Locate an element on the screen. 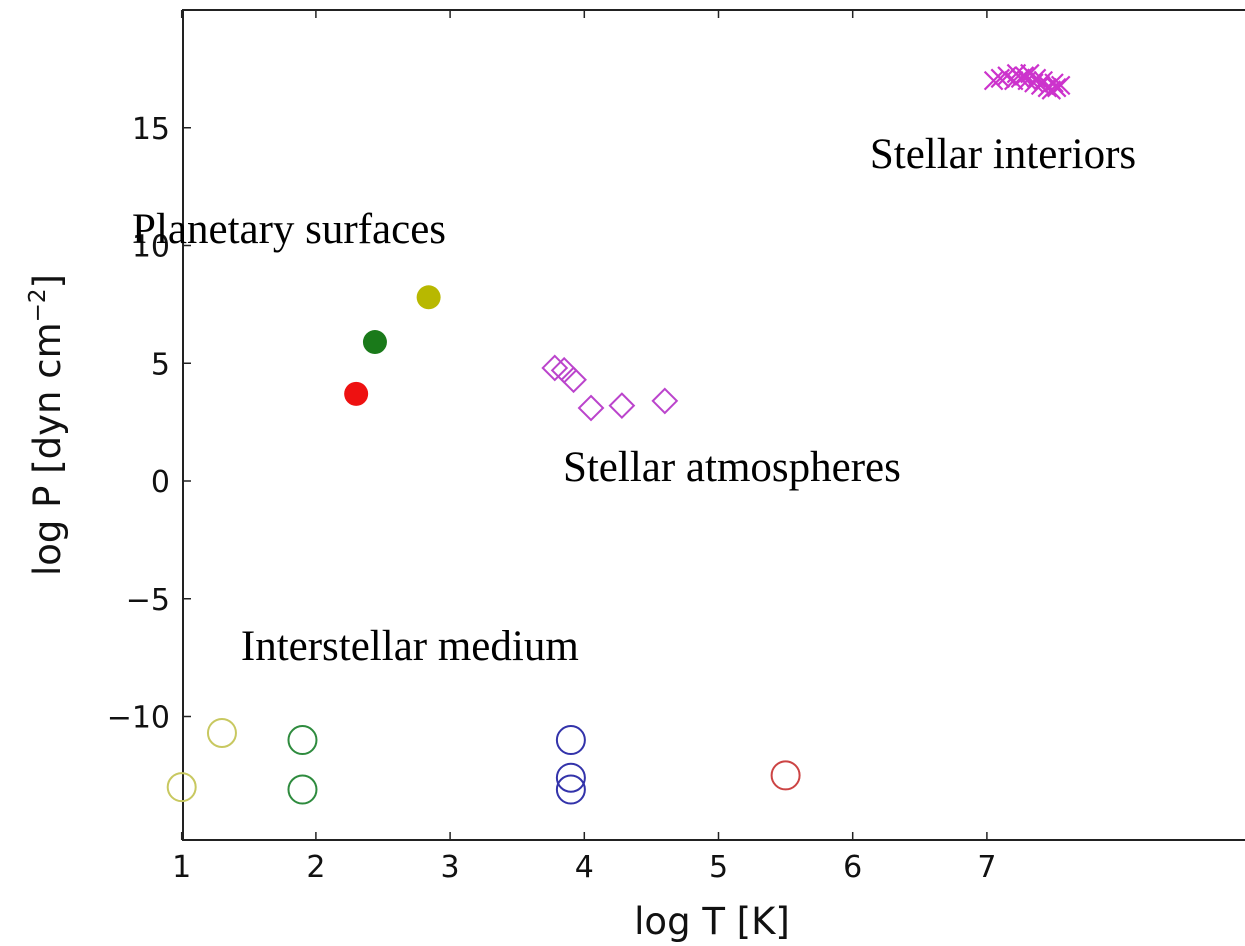  x-tick-label: 7 is located at coordinates (986, 867).